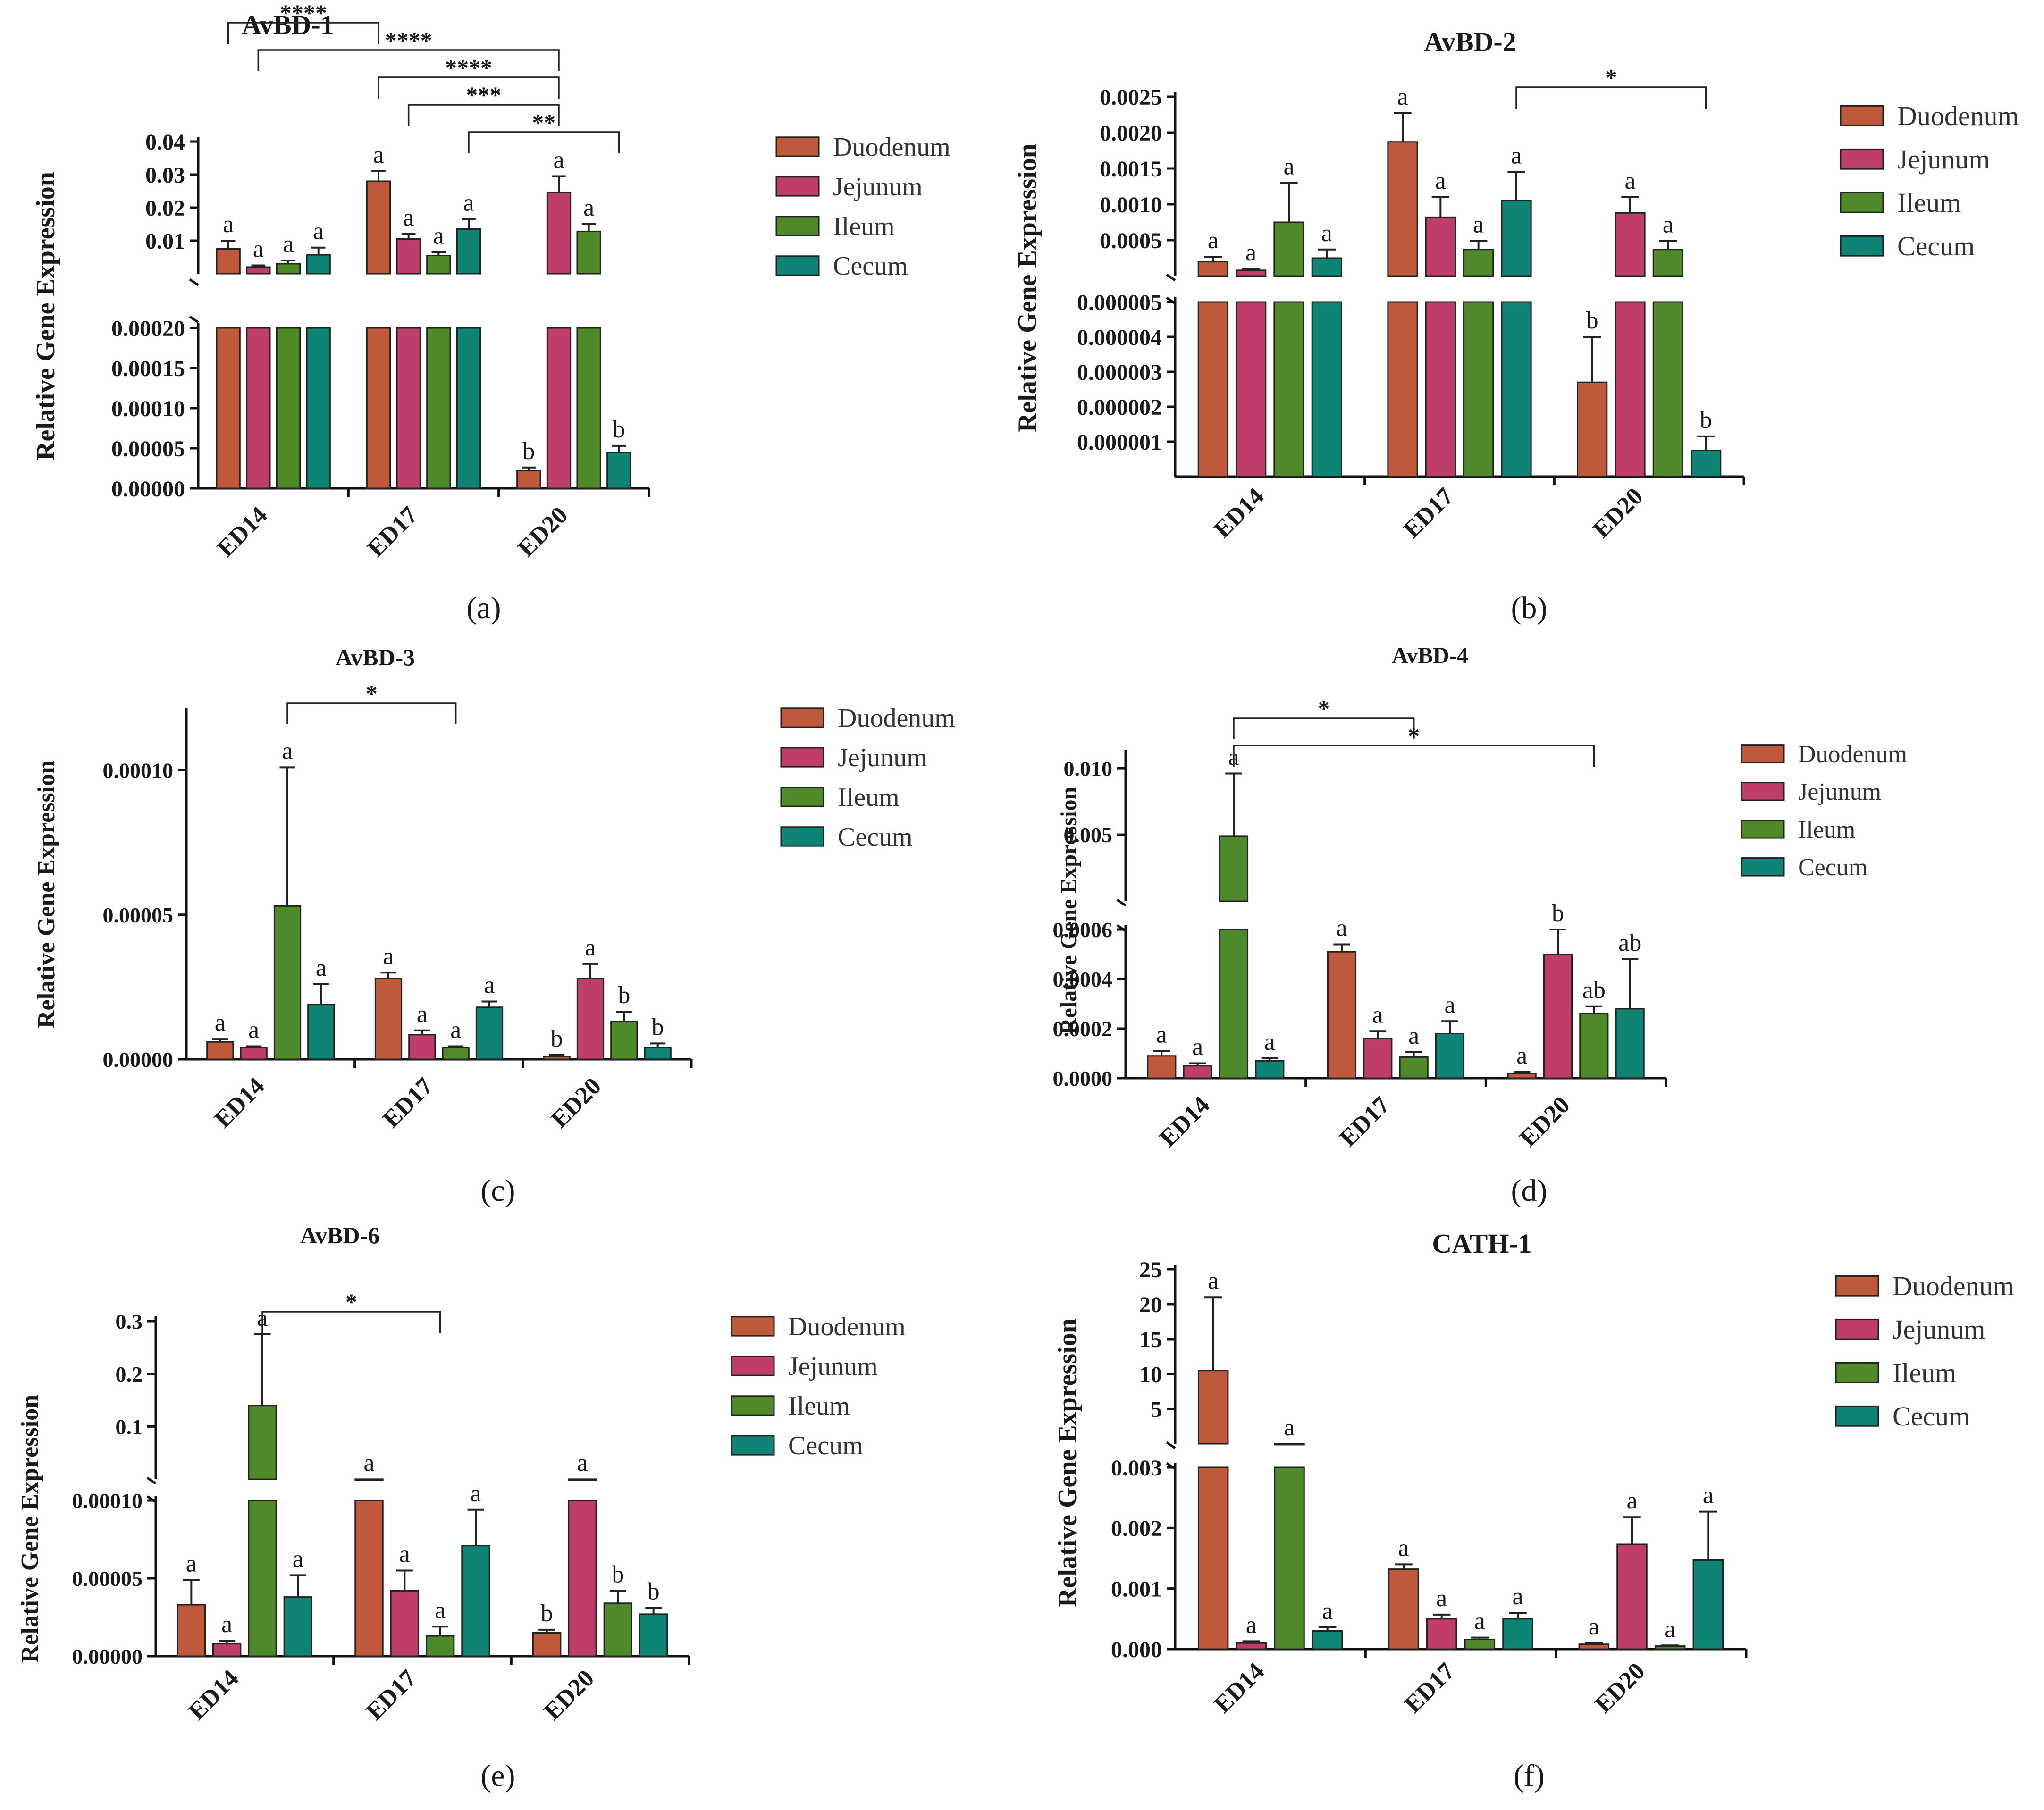 The image size is (2044, 1810). Describe the element at coordinates (408, 40) in the screenshot. I see `significance-stars: ****` at that location.